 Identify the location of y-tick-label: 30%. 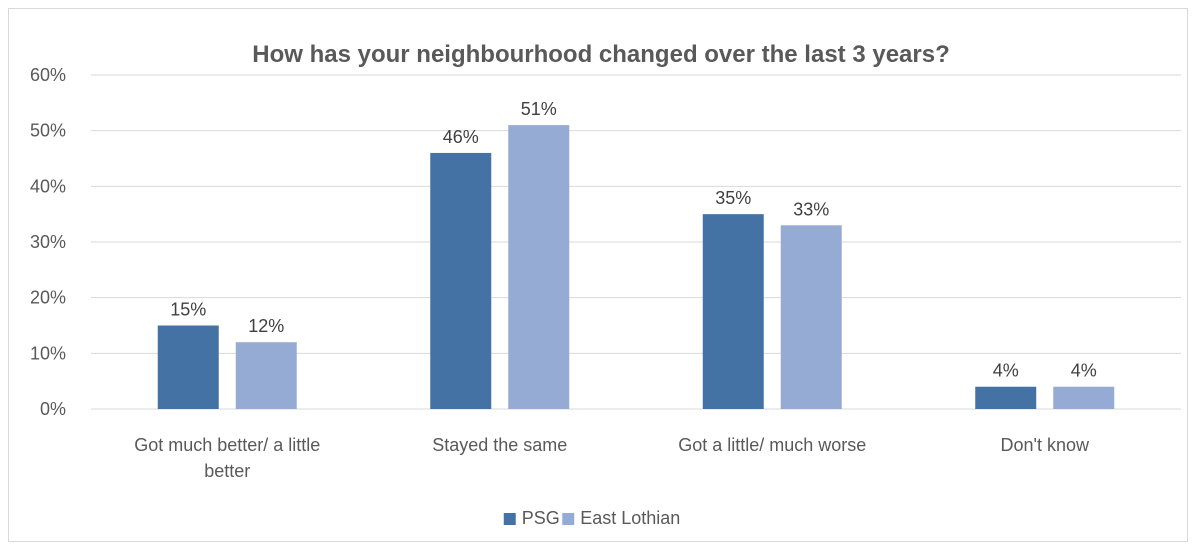
(48, 242).